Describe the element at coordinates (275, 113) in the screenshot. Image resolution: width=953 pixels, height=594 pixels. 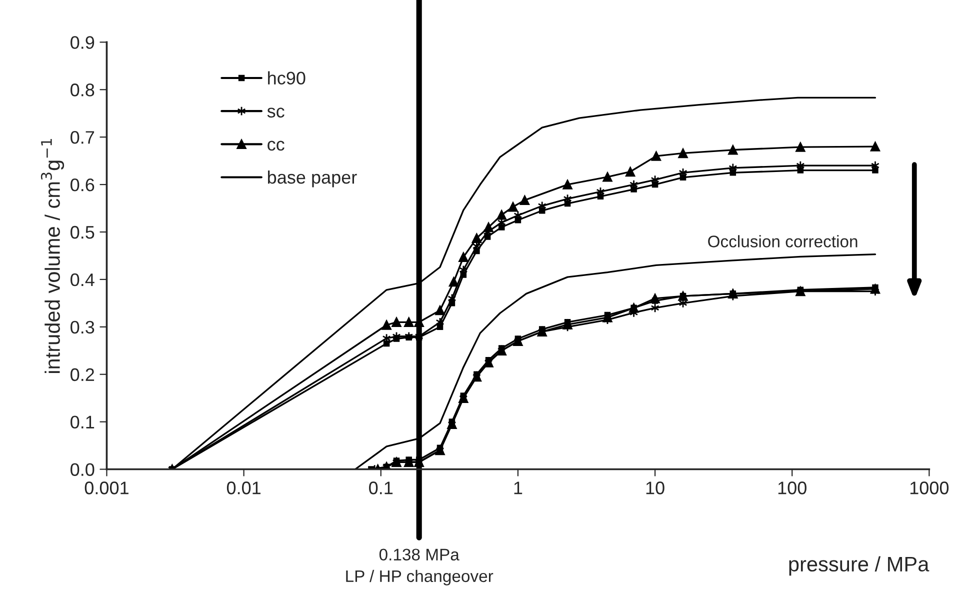
I see `legend-label: sc` at that location.